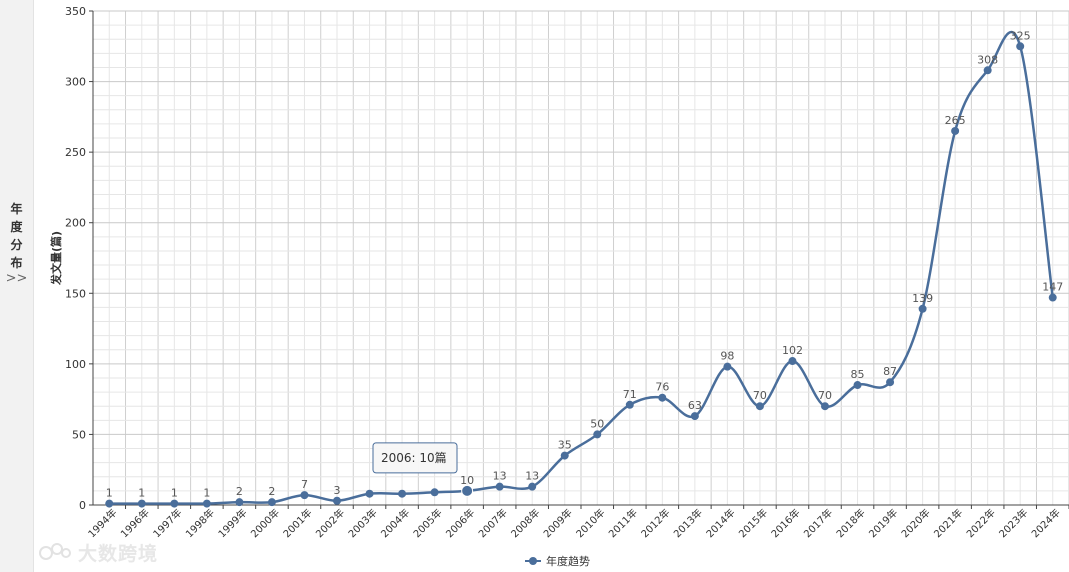 The image size is (1069, 572). Describe the element at coordinates (727, 356) in the screenshot. I see `data-label: 98` at that location.